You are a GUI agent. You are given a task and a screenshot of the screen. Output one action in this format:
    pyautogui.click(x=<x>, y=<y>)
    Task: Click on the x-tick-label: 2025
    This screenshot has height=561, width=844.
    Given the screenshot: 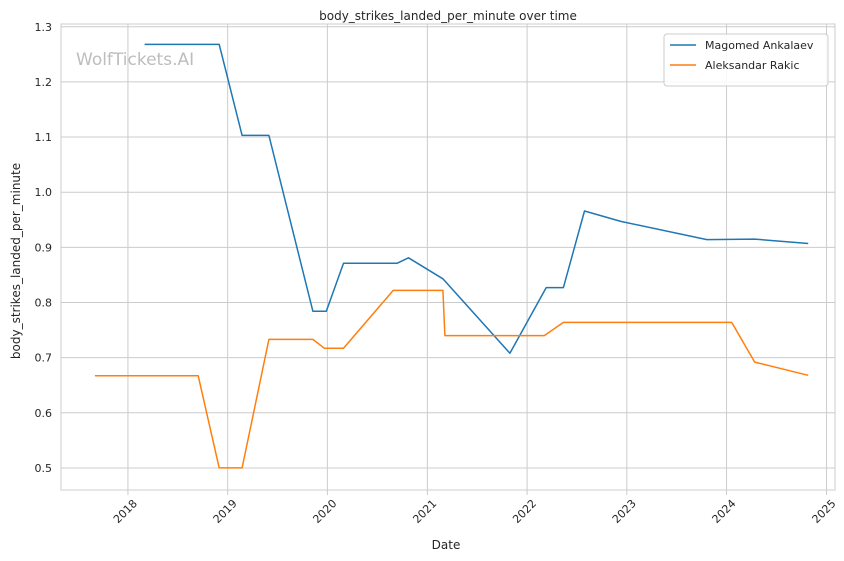 What is the action you would take?
    pyautogui.click(x=824, y=511)
    